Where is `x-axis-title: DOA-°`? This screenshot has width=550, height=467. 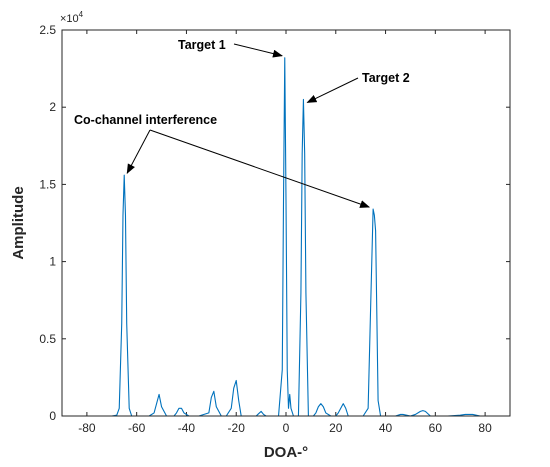
x-axis-title: DOA-° is located at coordinates (286, 452).